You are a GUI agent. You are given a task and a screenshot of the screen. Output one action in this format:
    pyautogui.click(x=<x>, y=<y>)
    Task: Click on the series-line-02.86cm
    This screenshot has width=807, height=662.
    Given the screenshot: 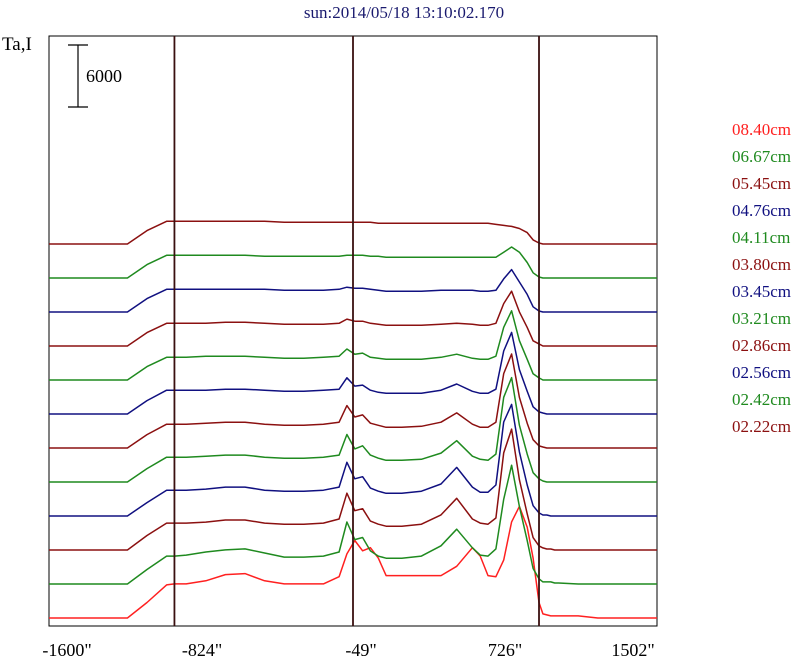 What is the action you would take?
    pyautogui.click(x=353, y=318)
    